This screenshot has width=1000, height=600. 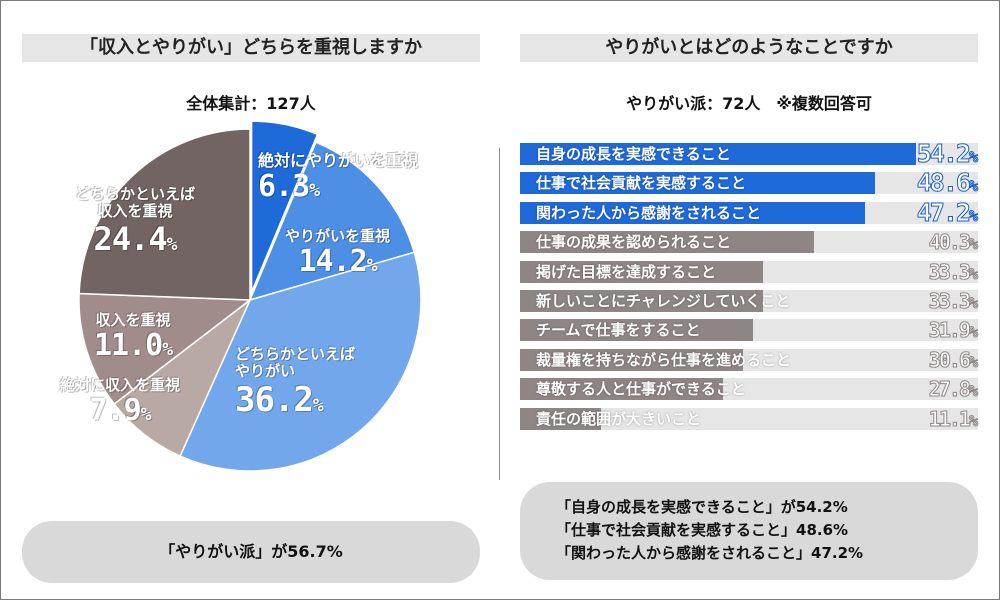 I want to click on bar-value-number: 31.9, so click(x=949, y=330).